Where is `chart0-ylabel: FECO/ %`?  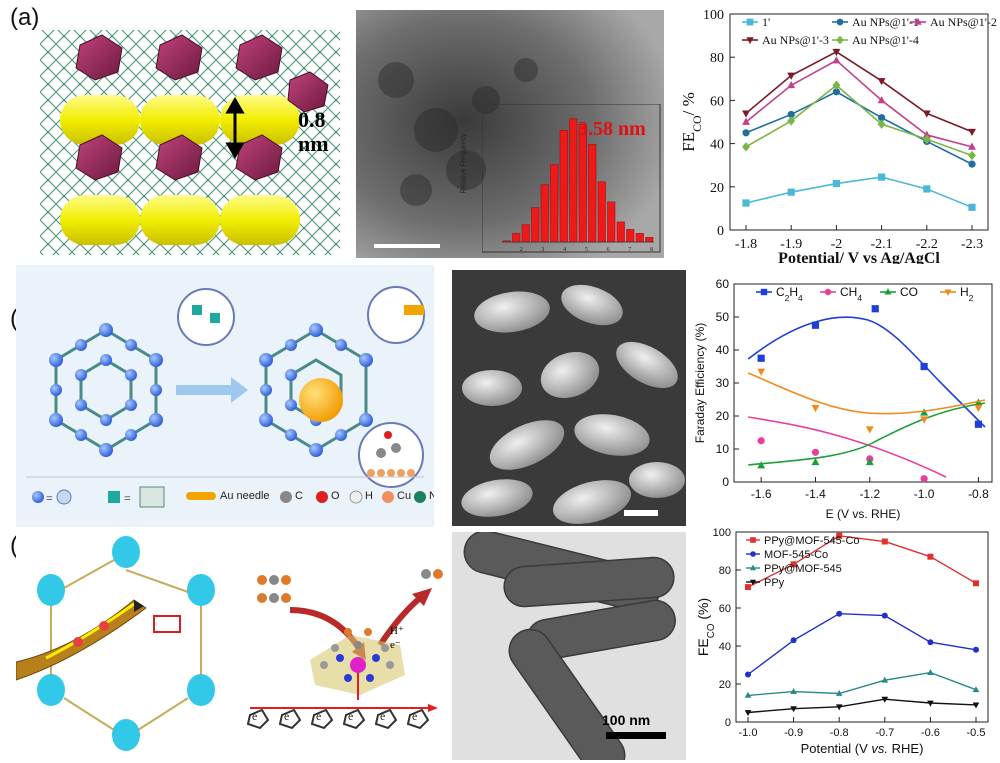
chart0-ylabel: FECO/ % is located at coordinates (691, 122).